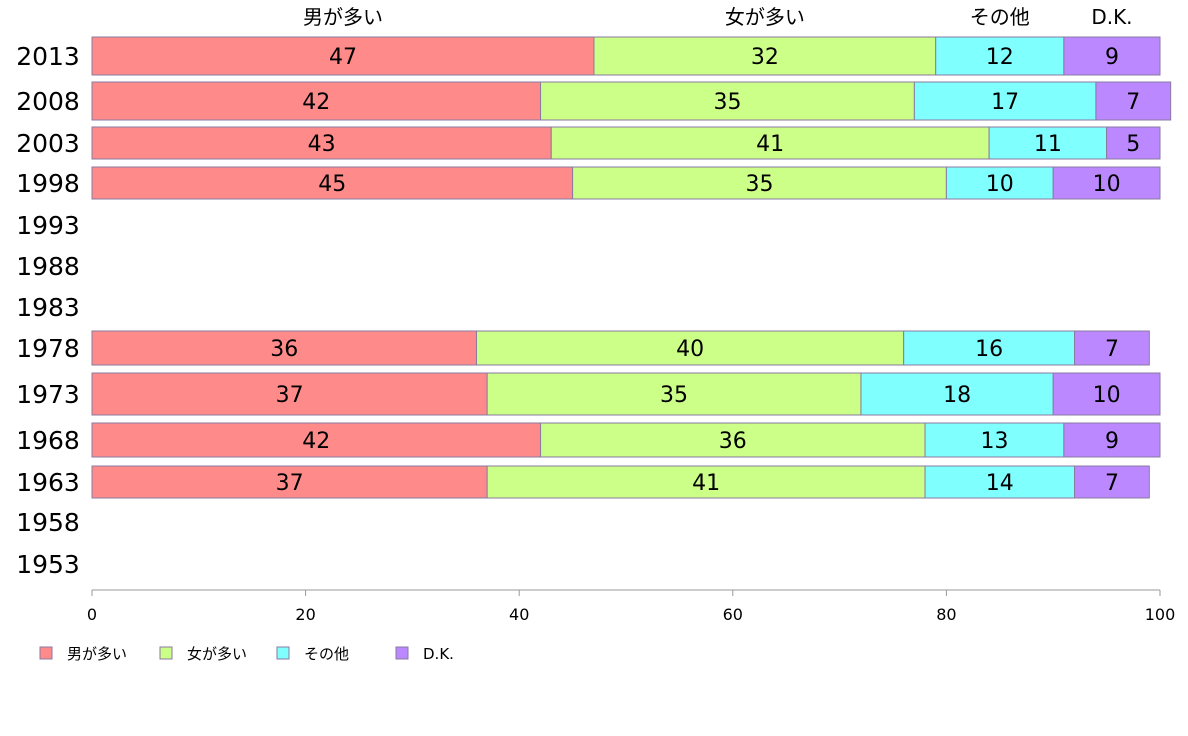 Image resolution: width=1188 pixels, height=736 pixels. I want to click on data-label: 47, so click(343, 57).